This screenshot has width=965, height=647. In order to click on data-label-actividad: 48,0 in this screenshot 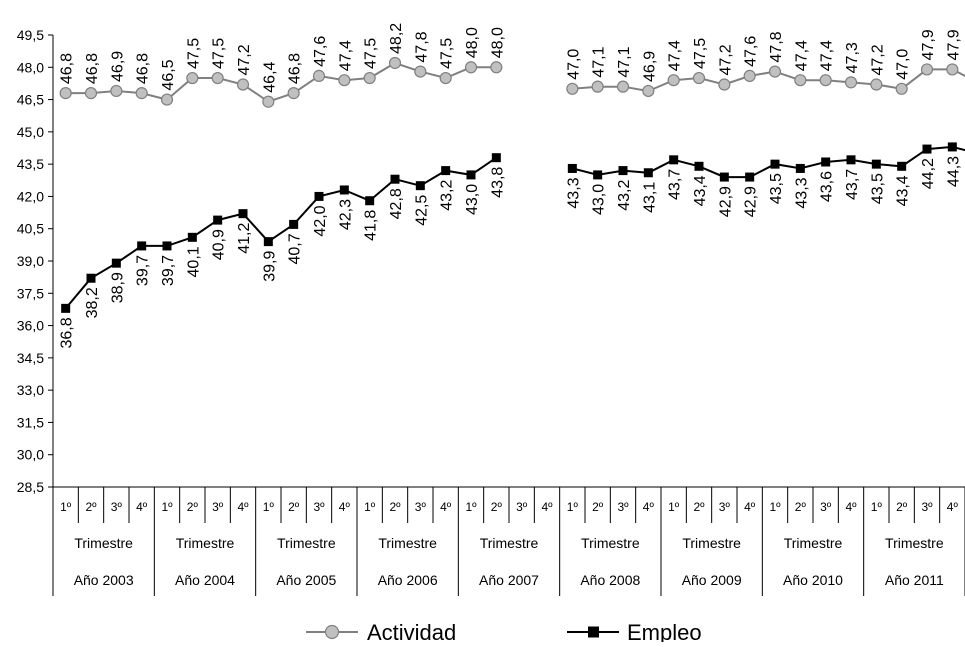, I will do `click(497, 42)`.